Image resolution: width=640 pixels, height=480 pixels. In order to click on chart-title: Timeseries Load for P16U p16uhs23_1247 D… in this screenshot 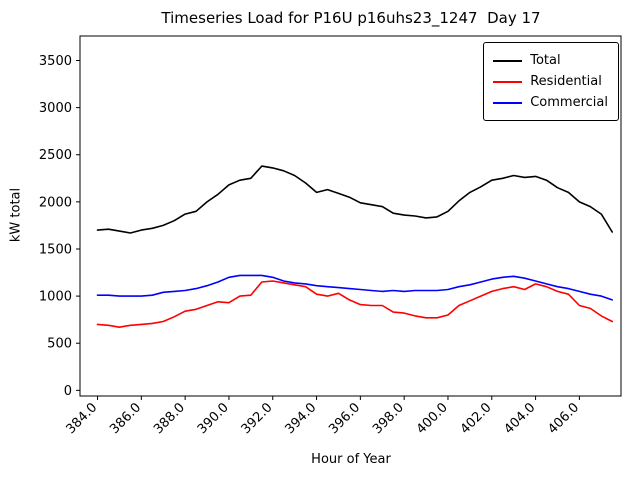, I will do `click(351, 18)`.